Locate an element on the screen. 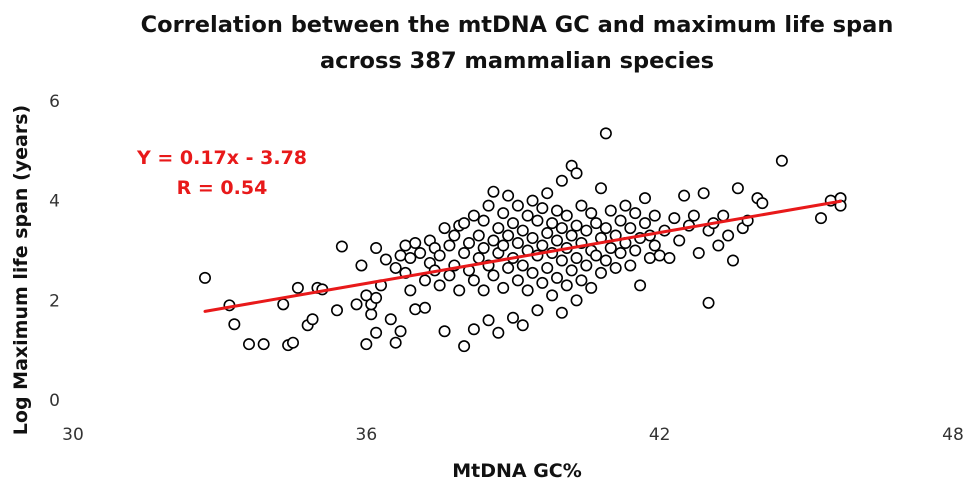  correlation-coefficient: R = 0.54 is located at coordinates (222, 188).